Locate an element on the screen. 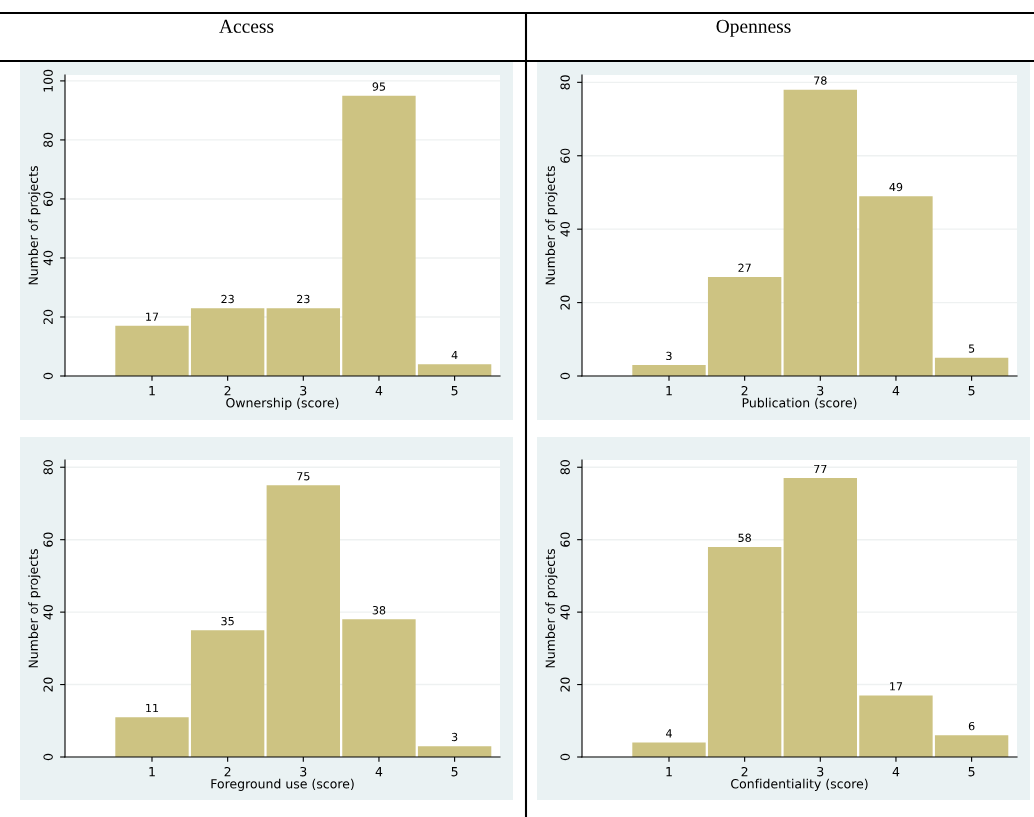 This screenshot has height=817, width=1034. x-axis-title: Foreground use (score) is located at coordinates (282, 784).